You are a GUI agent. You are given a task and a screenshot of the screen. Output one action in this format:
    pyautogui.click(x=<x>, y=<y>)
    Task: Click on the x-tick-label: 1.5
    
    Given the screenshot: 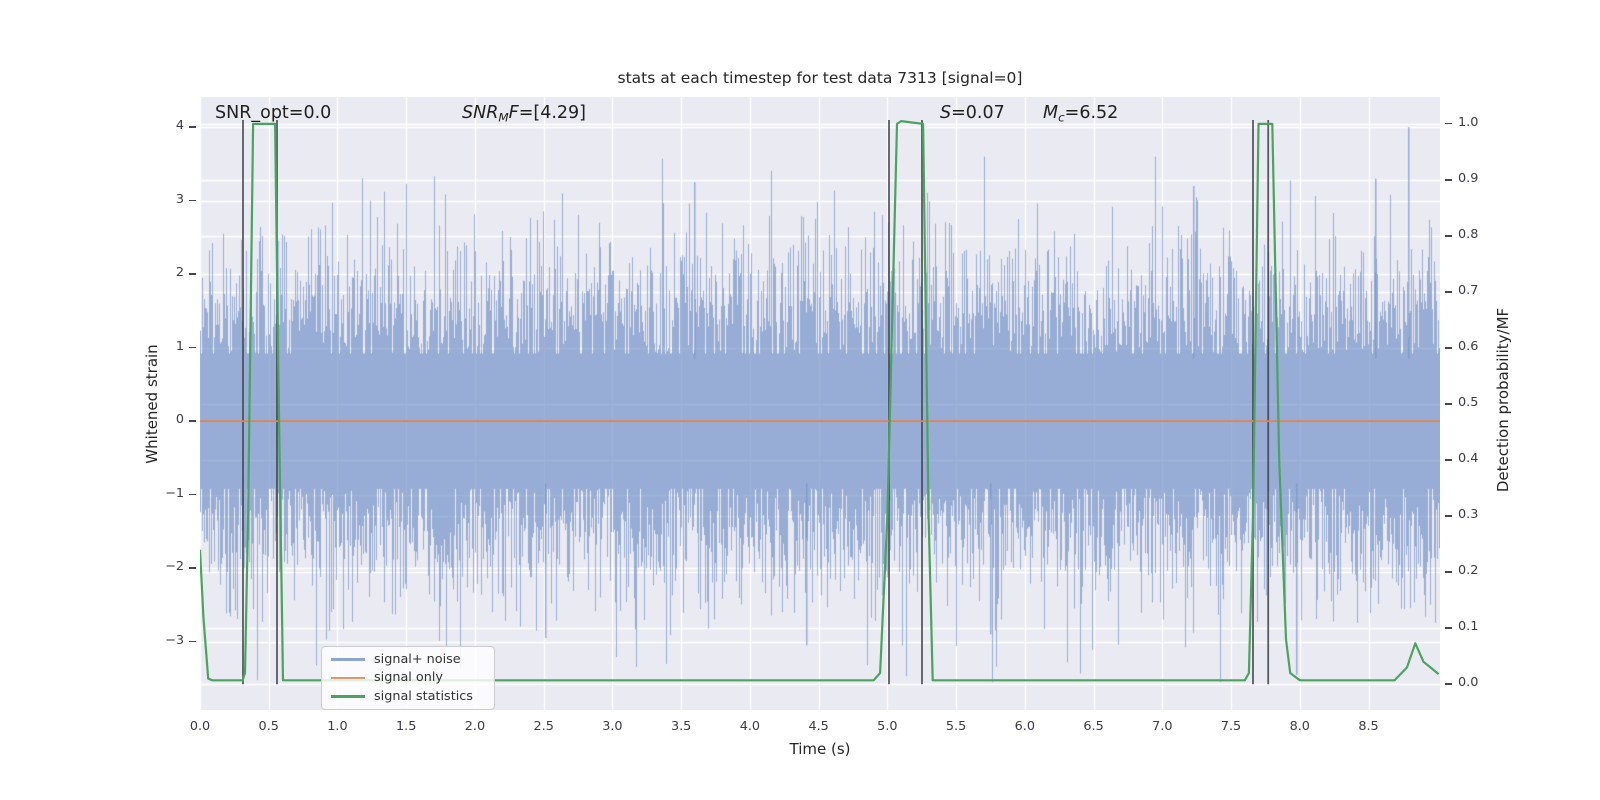 What is the action you would take?
    pyautogui.click(x=406, y=726)
    